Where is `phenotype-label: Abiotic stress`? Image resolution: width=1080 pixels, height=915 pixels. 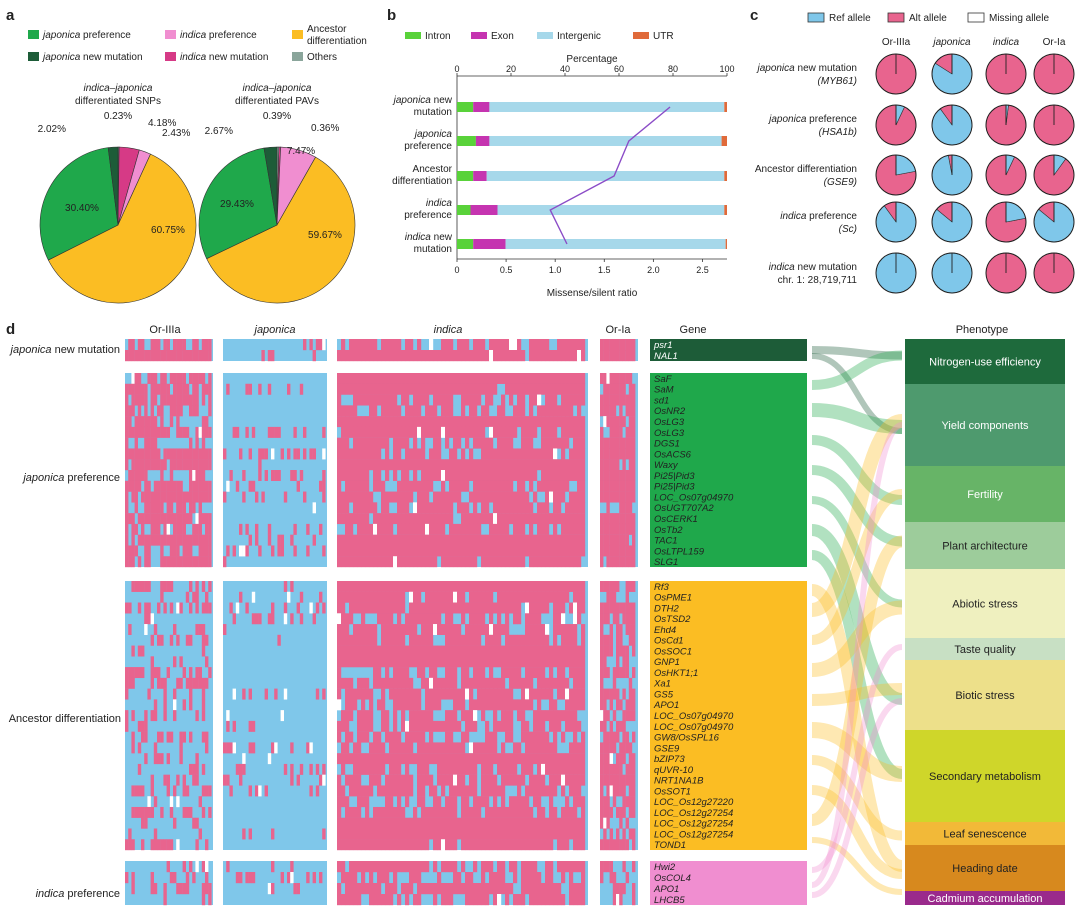
phenotype-label: Abiotic stress is located at coordinates (985, 605).